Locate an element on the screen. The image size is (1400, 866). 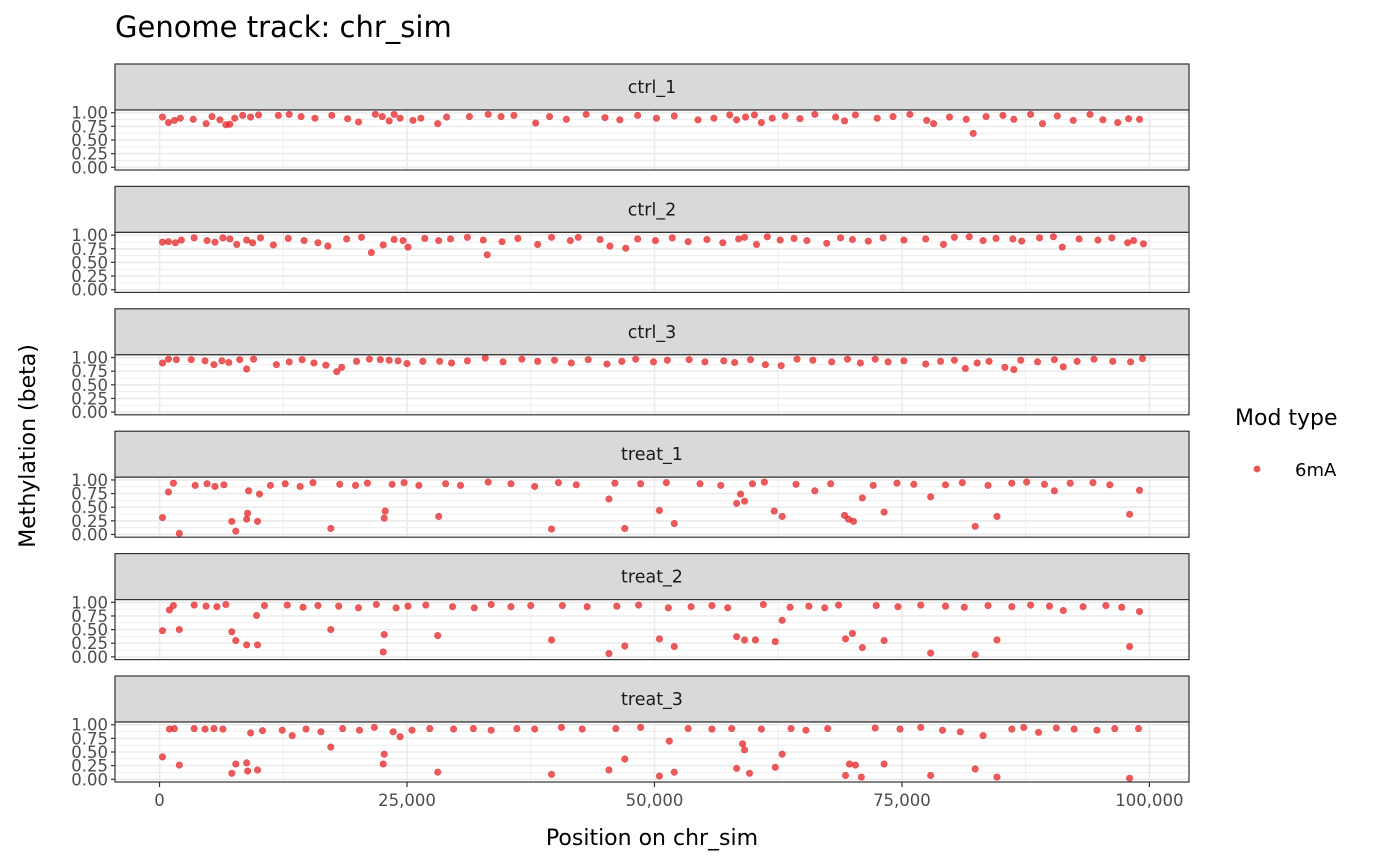
panel-treat_2: treat_2 0.000.250.500.751.00 is located at coordinates (630, 609).